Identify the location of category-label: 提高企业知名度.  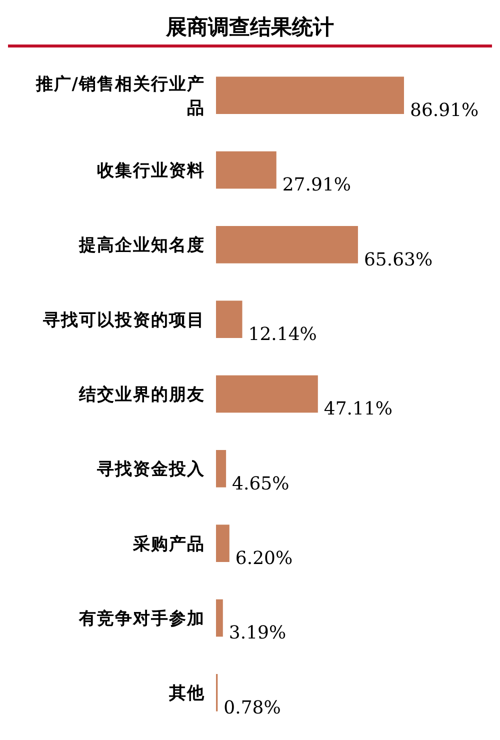
(142, 246).